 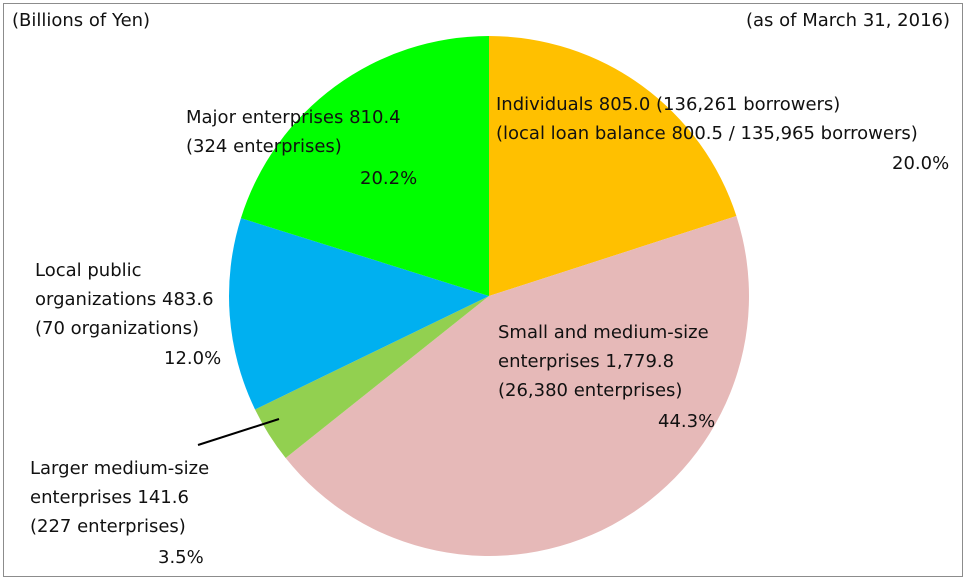 What do you see at coordinates (293, 117) in the screenshot?
I see `label-major-line1: Major enterprises 810.4` at bounding box center [293, 117].